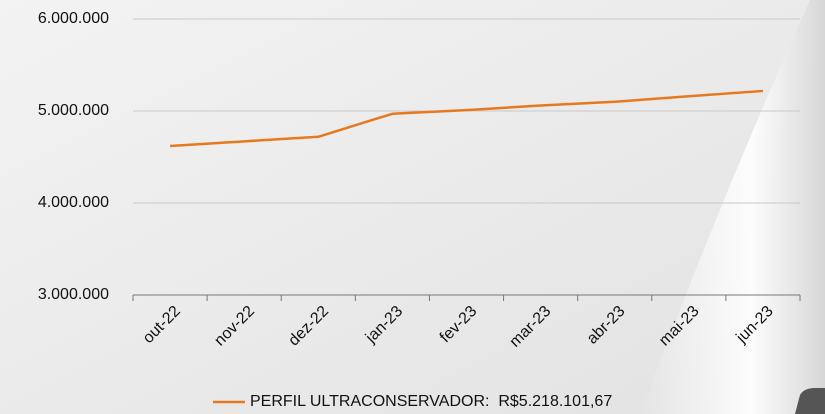  I want to click on y-tick-label: 4.000.000, so click(73, 202).